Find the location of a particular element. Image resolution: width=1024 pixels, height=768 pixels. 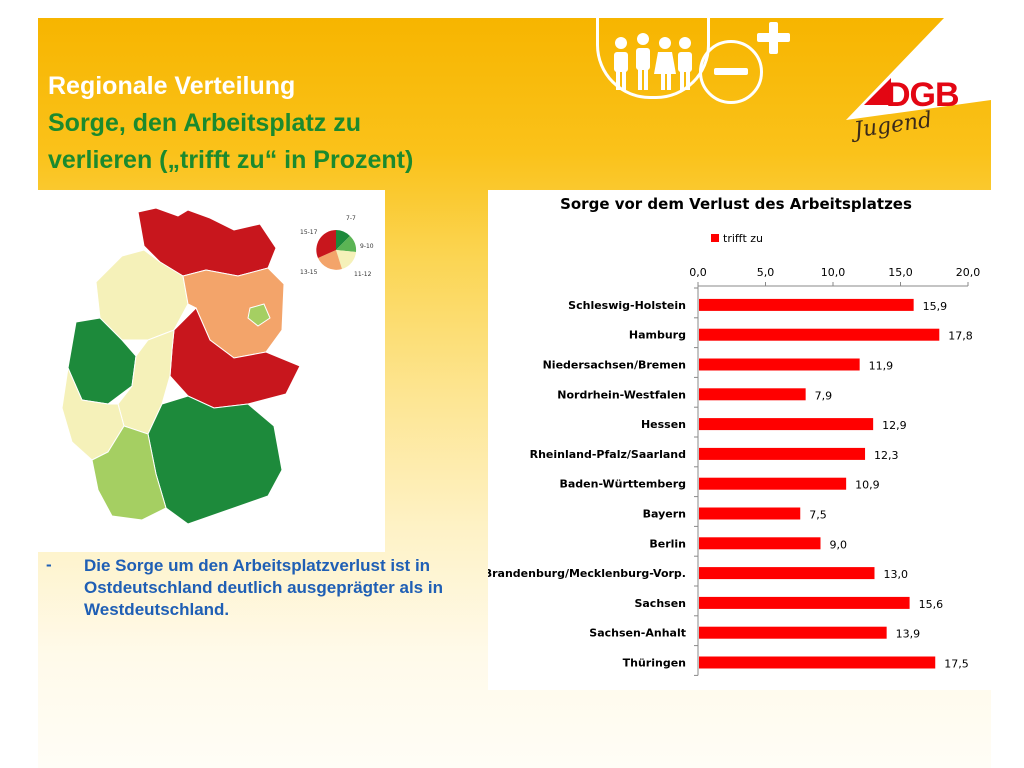

map-legend-label-4: 11-12 is located at coordinates (363, 274).